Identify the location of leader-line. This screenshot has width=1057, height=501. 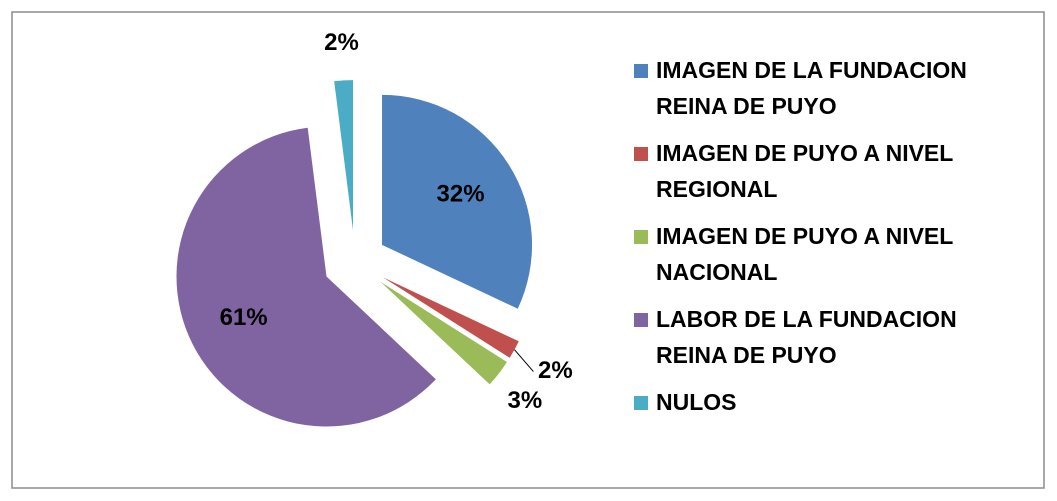
(524, 360).